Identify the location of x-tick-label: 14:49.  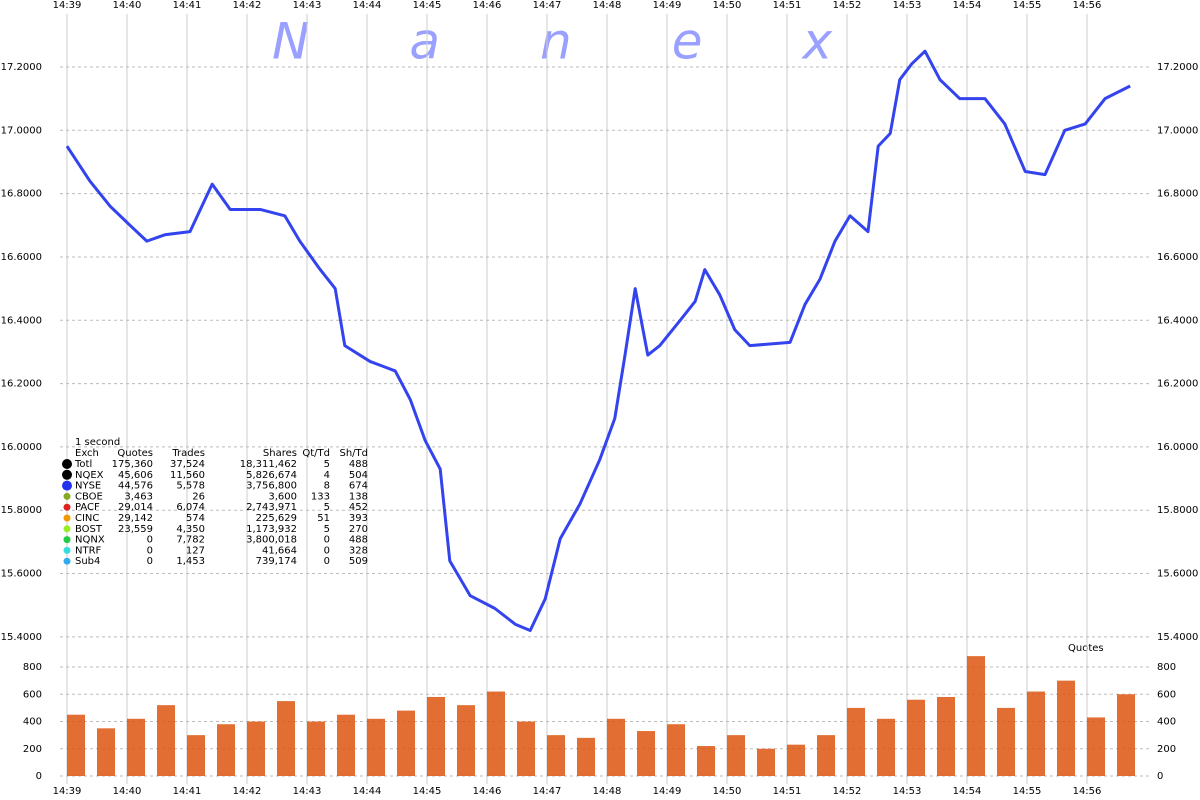
(667, 791).